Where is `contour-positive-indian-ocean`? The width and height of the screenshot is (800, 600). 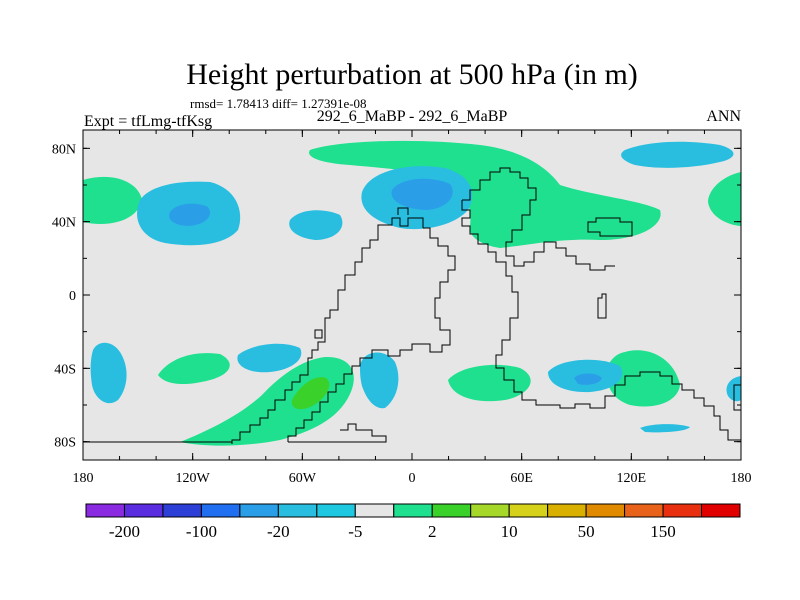
contour-positive-indian-ocean is located at coordinates (643, 378).